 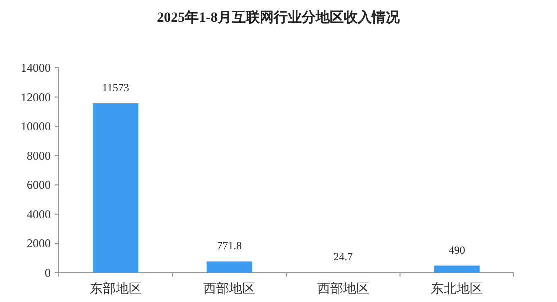 I want to click on y-tick-label: 8000, so click(x=39, y=155).